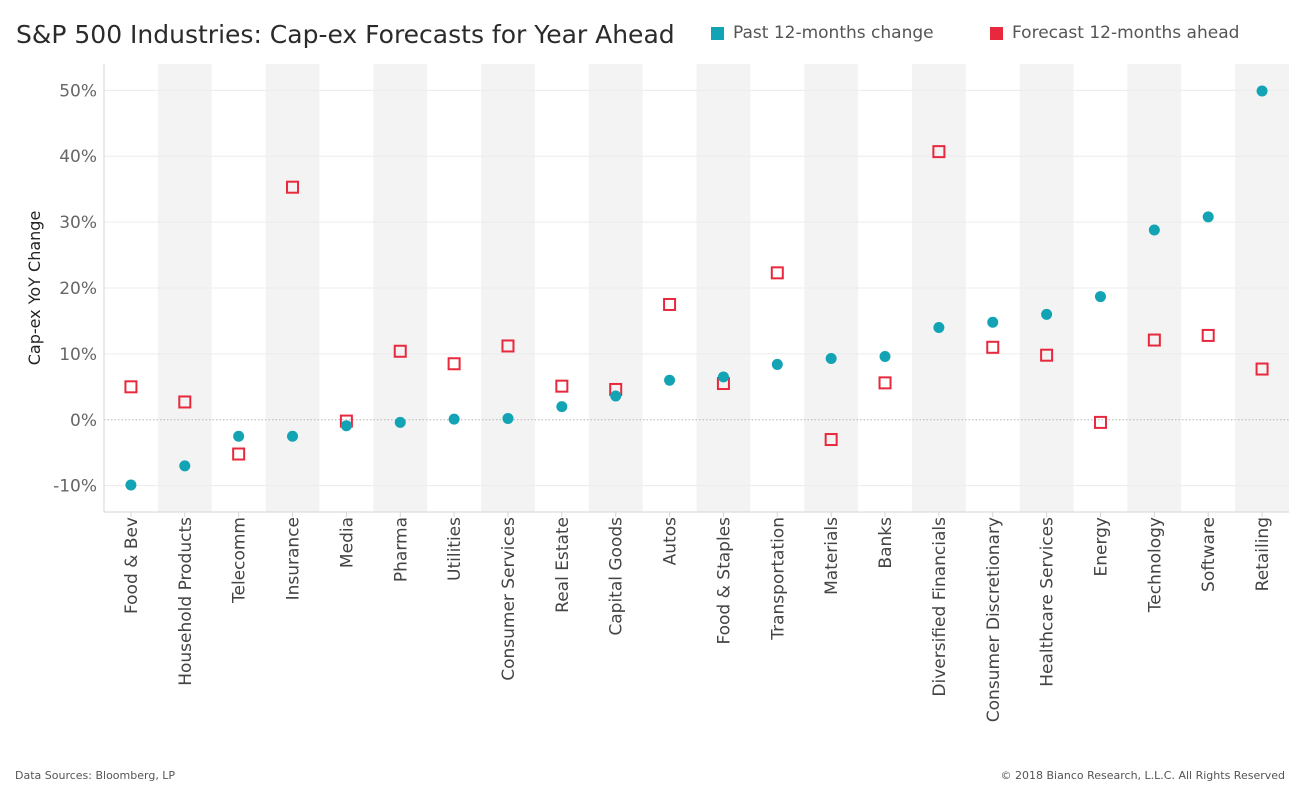  Describe the element at coordinates (132, 565) in the screenshot. I see `x-tick-label: Food & Bev` at that location.